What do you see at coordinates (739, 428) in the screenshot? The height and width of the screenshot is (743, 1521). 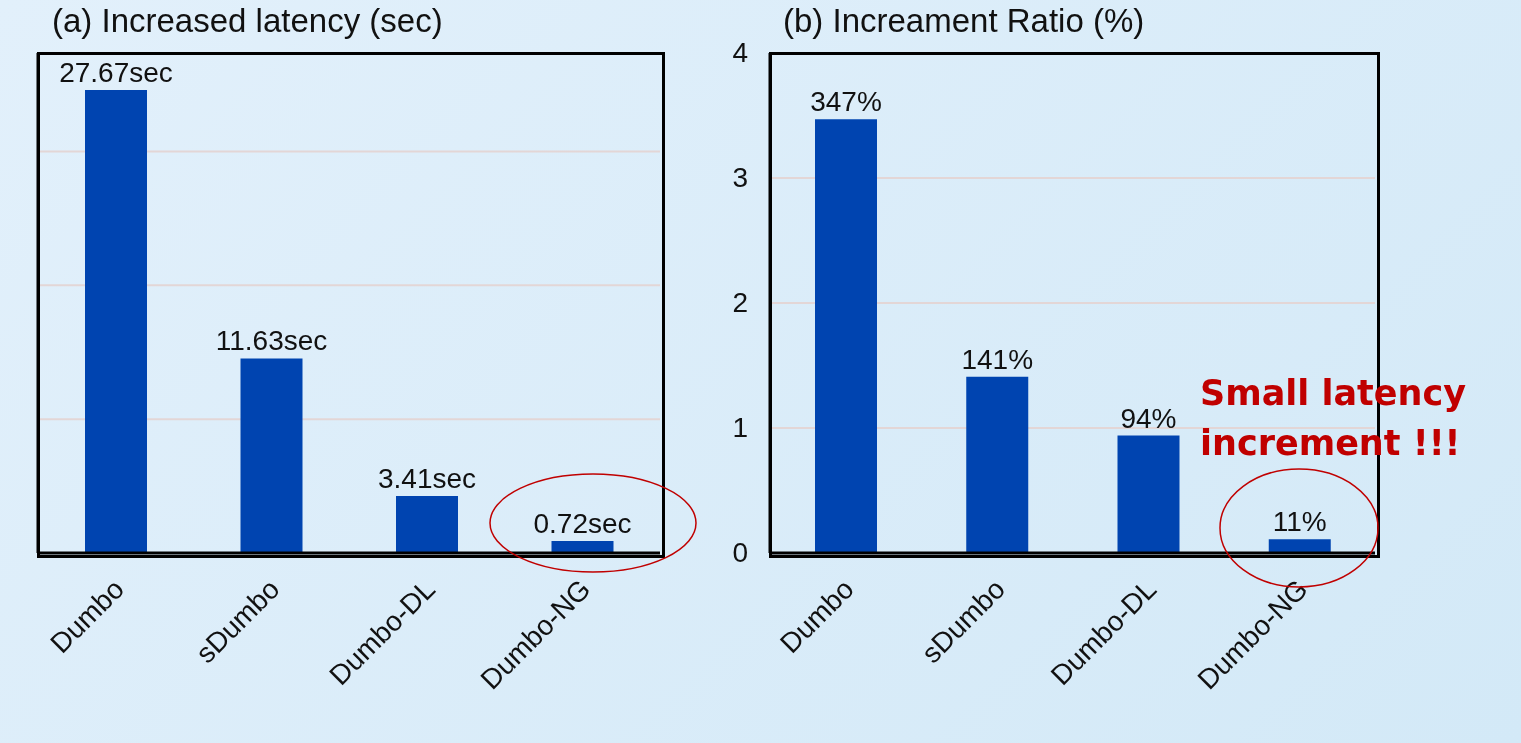 I see `y-tick-label: 1` at bounding box center [739, 428].